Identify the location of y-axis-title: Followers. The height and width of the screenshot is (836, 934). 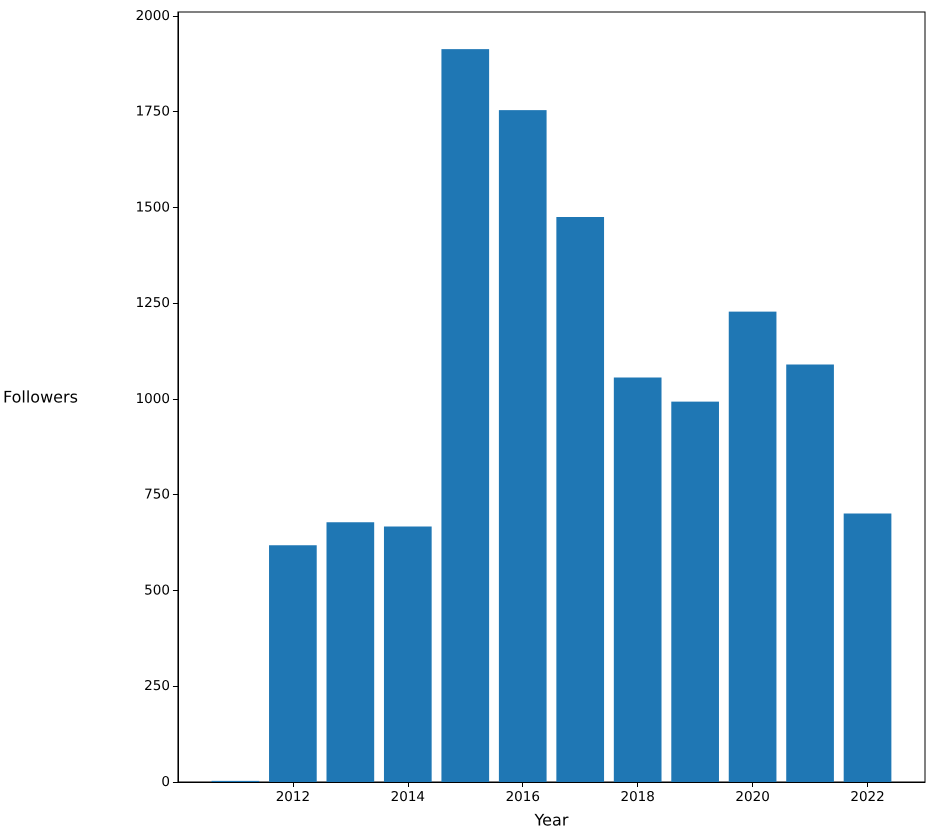
(40, 397).